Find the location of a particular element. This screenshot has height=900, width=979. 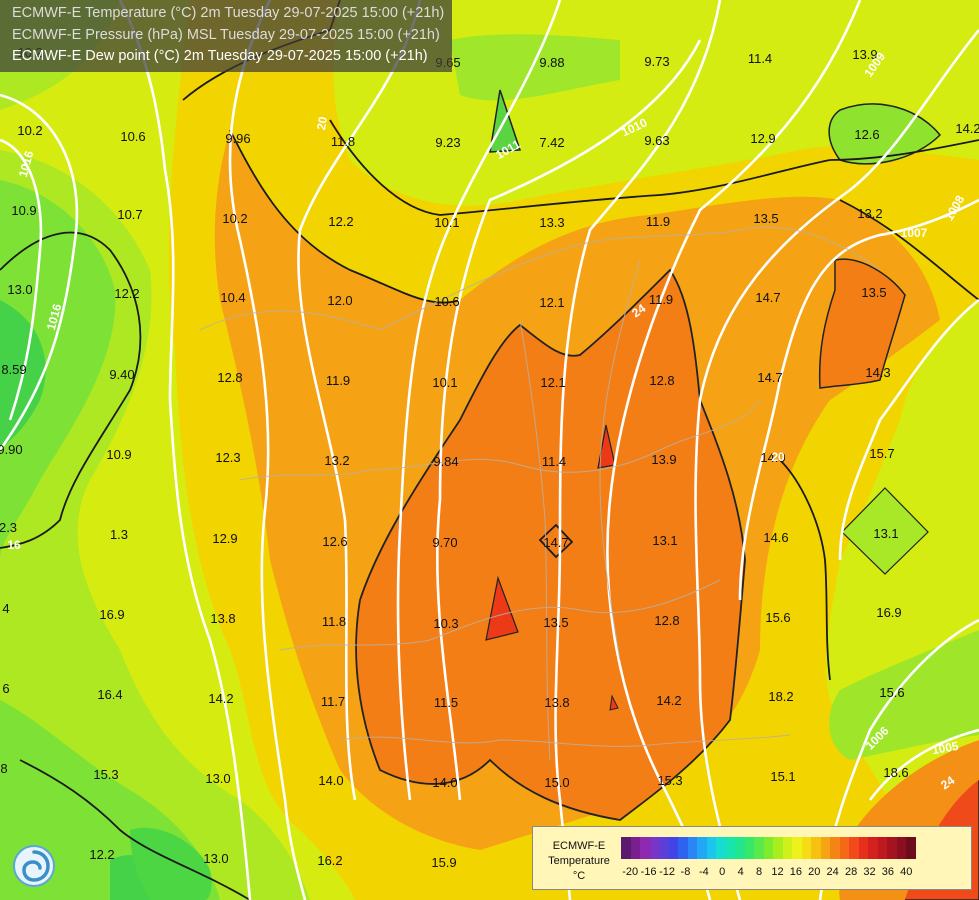

dewpoint-label: 11.7 is located at coordinates (333, 701).